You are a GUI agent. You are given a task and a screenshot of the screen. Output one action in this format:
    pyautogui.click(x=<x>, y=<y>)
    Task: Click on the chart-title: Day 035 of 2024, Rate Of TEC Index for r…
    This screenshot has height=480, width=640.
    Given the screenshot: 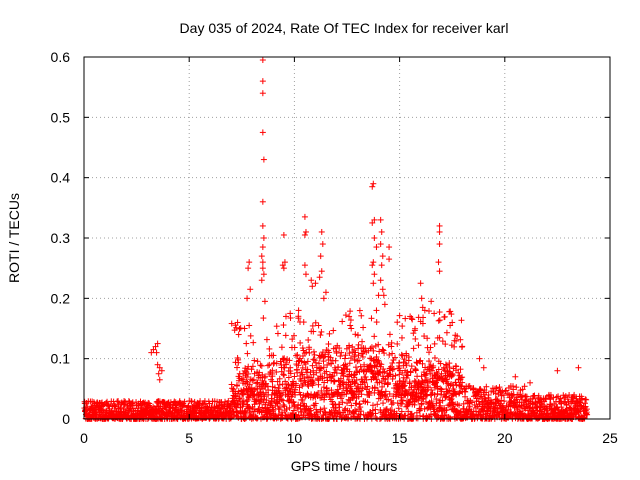 What is the action you would take?
    pyautogui.click(x=344, y=28)
    